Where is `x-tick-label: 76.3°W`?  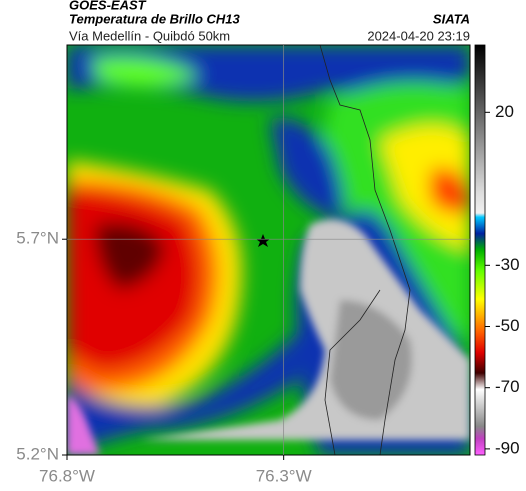 x-tick-label: 76.3°W is located at coordinates (284, 475).